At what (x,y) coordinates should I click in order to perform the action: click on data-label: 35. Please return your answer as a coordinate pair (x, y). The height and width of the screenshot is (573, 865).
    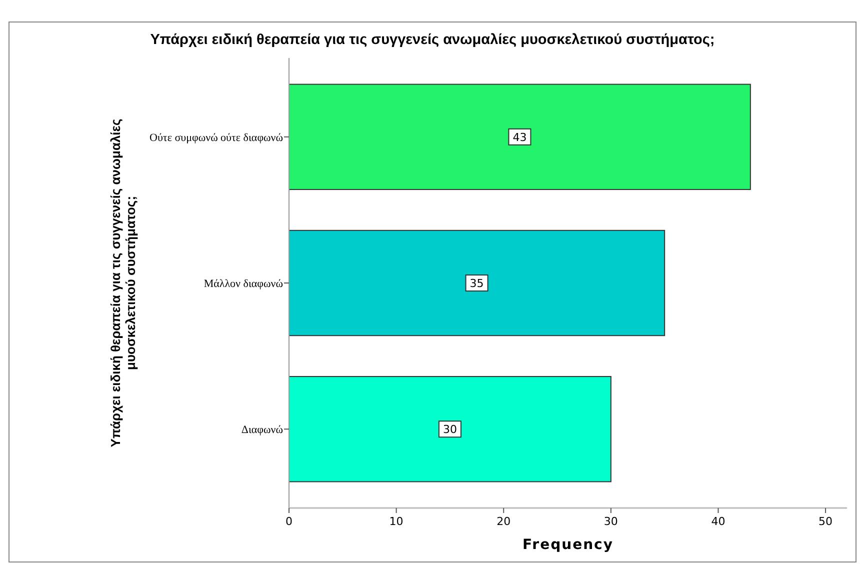
    Looking at the image, I should click on (477, 283).